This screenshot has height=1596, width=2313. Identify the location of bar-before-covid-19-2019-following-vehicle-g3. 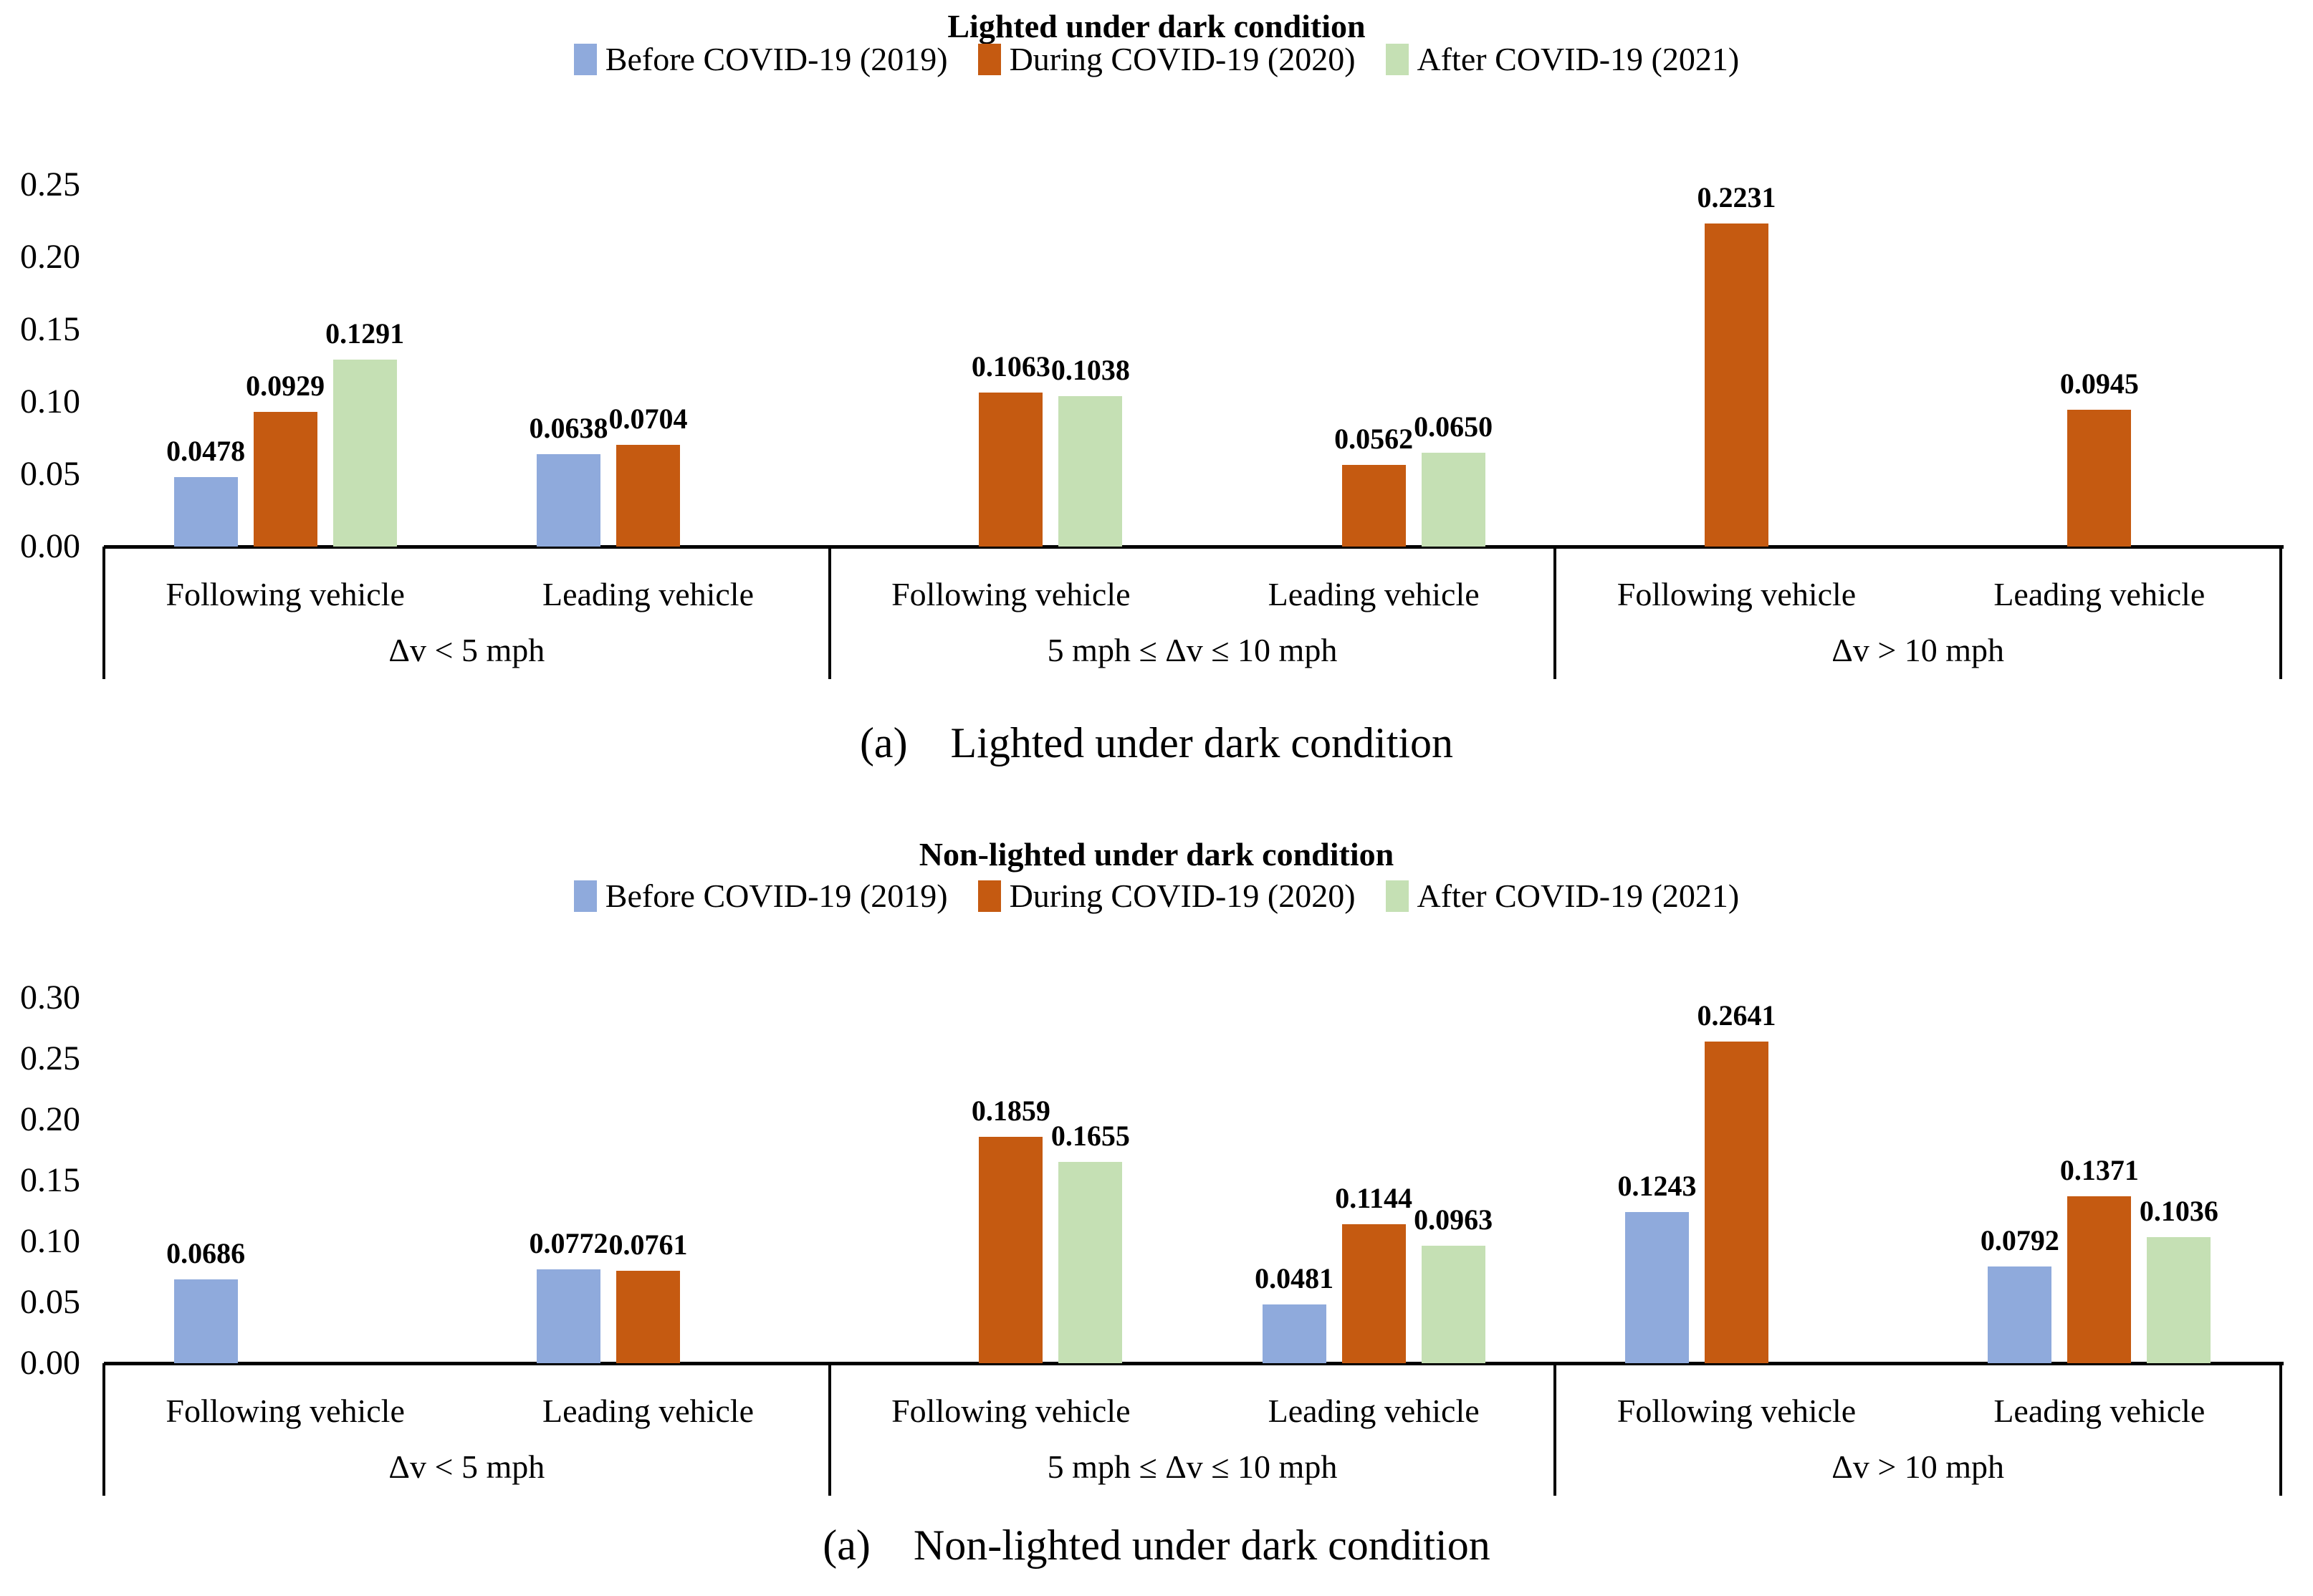
(1657, 1287).